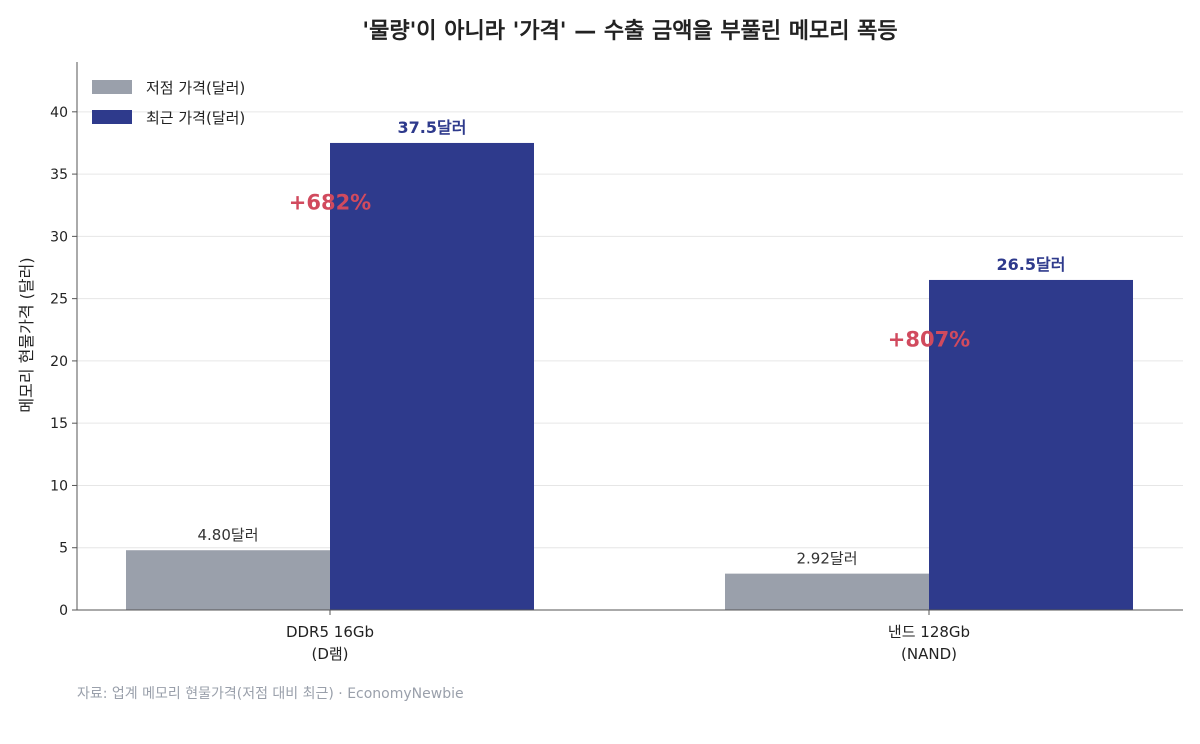 Image resolution: width=1200 pixels, height=744 pixels. I want to click on legend: 저점 가격(달러) 최근 가격(달러), so click(168, 103).